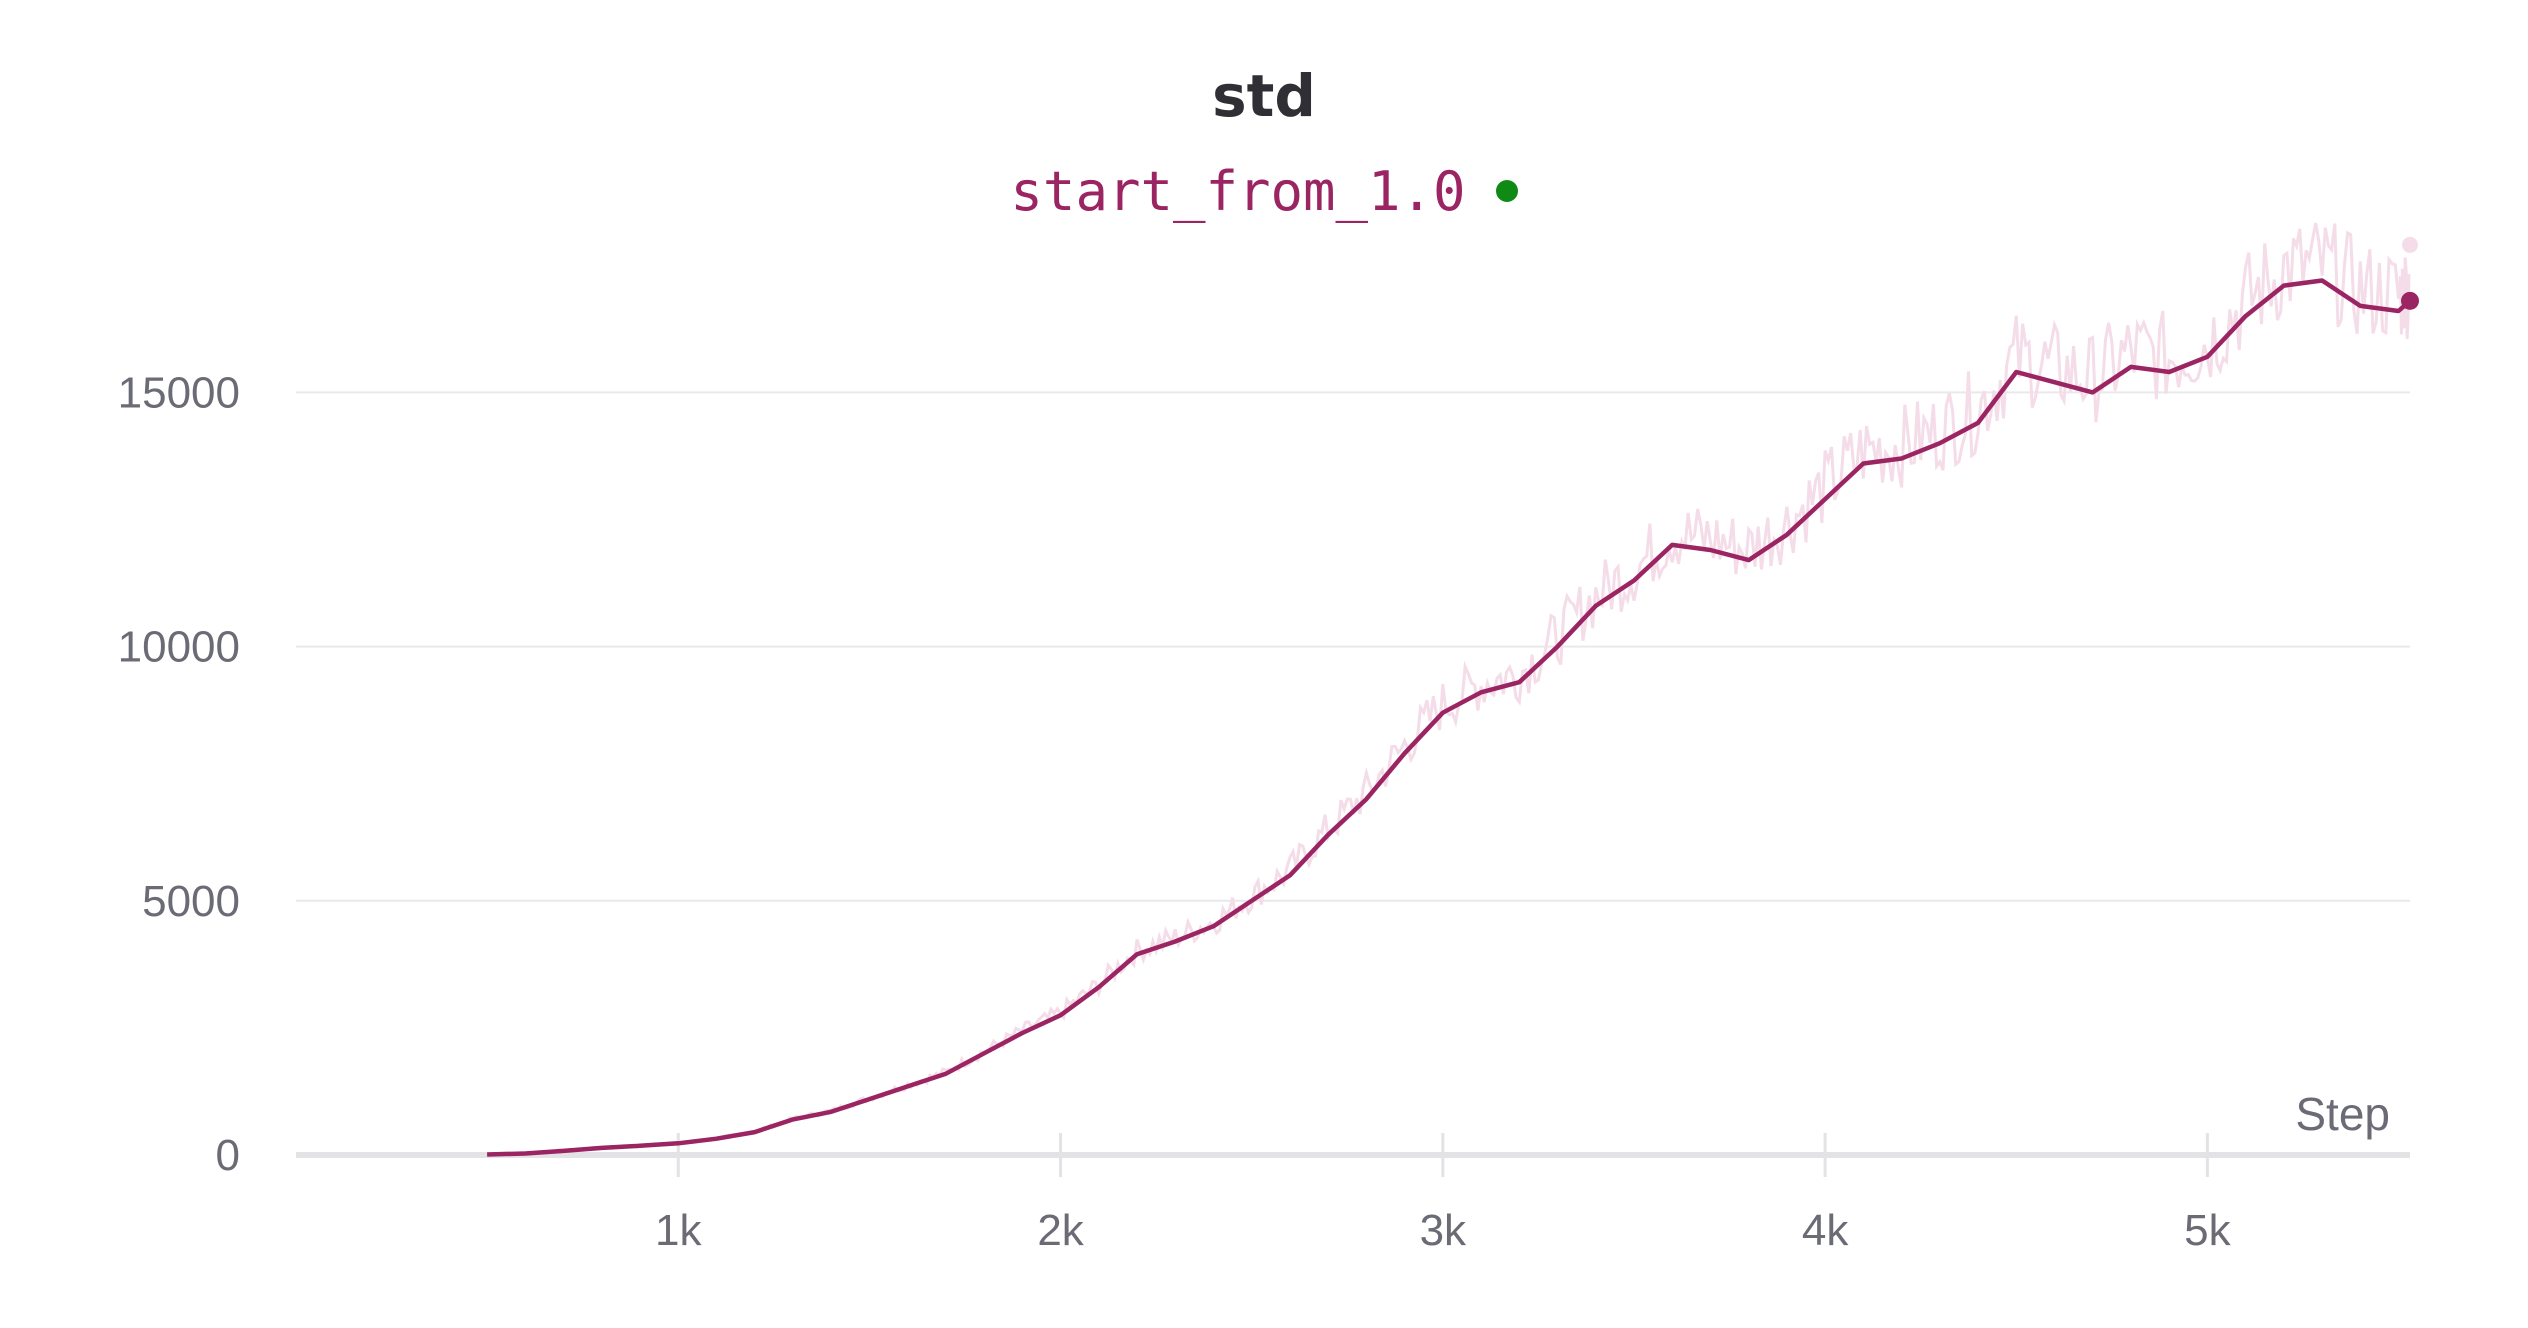 This screenshot has height=1328, width=2528. I want to click on series-end-marker, so click(2410, 300).